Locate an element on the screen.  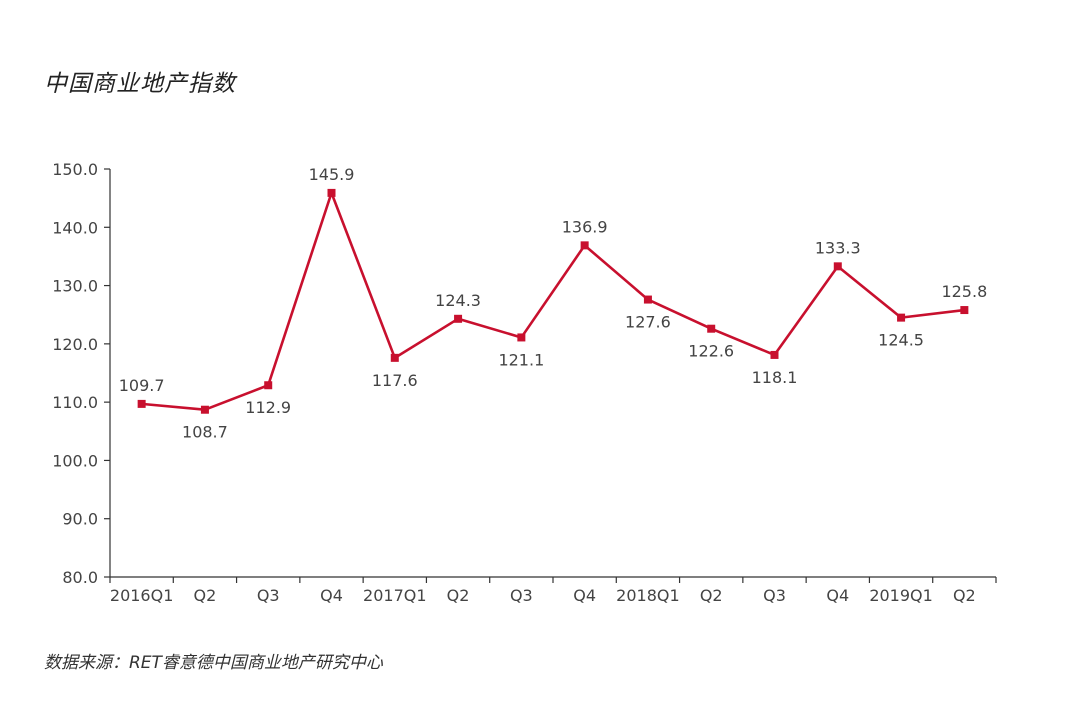
data-label: 121.1 is located at coordinates (521, 359).